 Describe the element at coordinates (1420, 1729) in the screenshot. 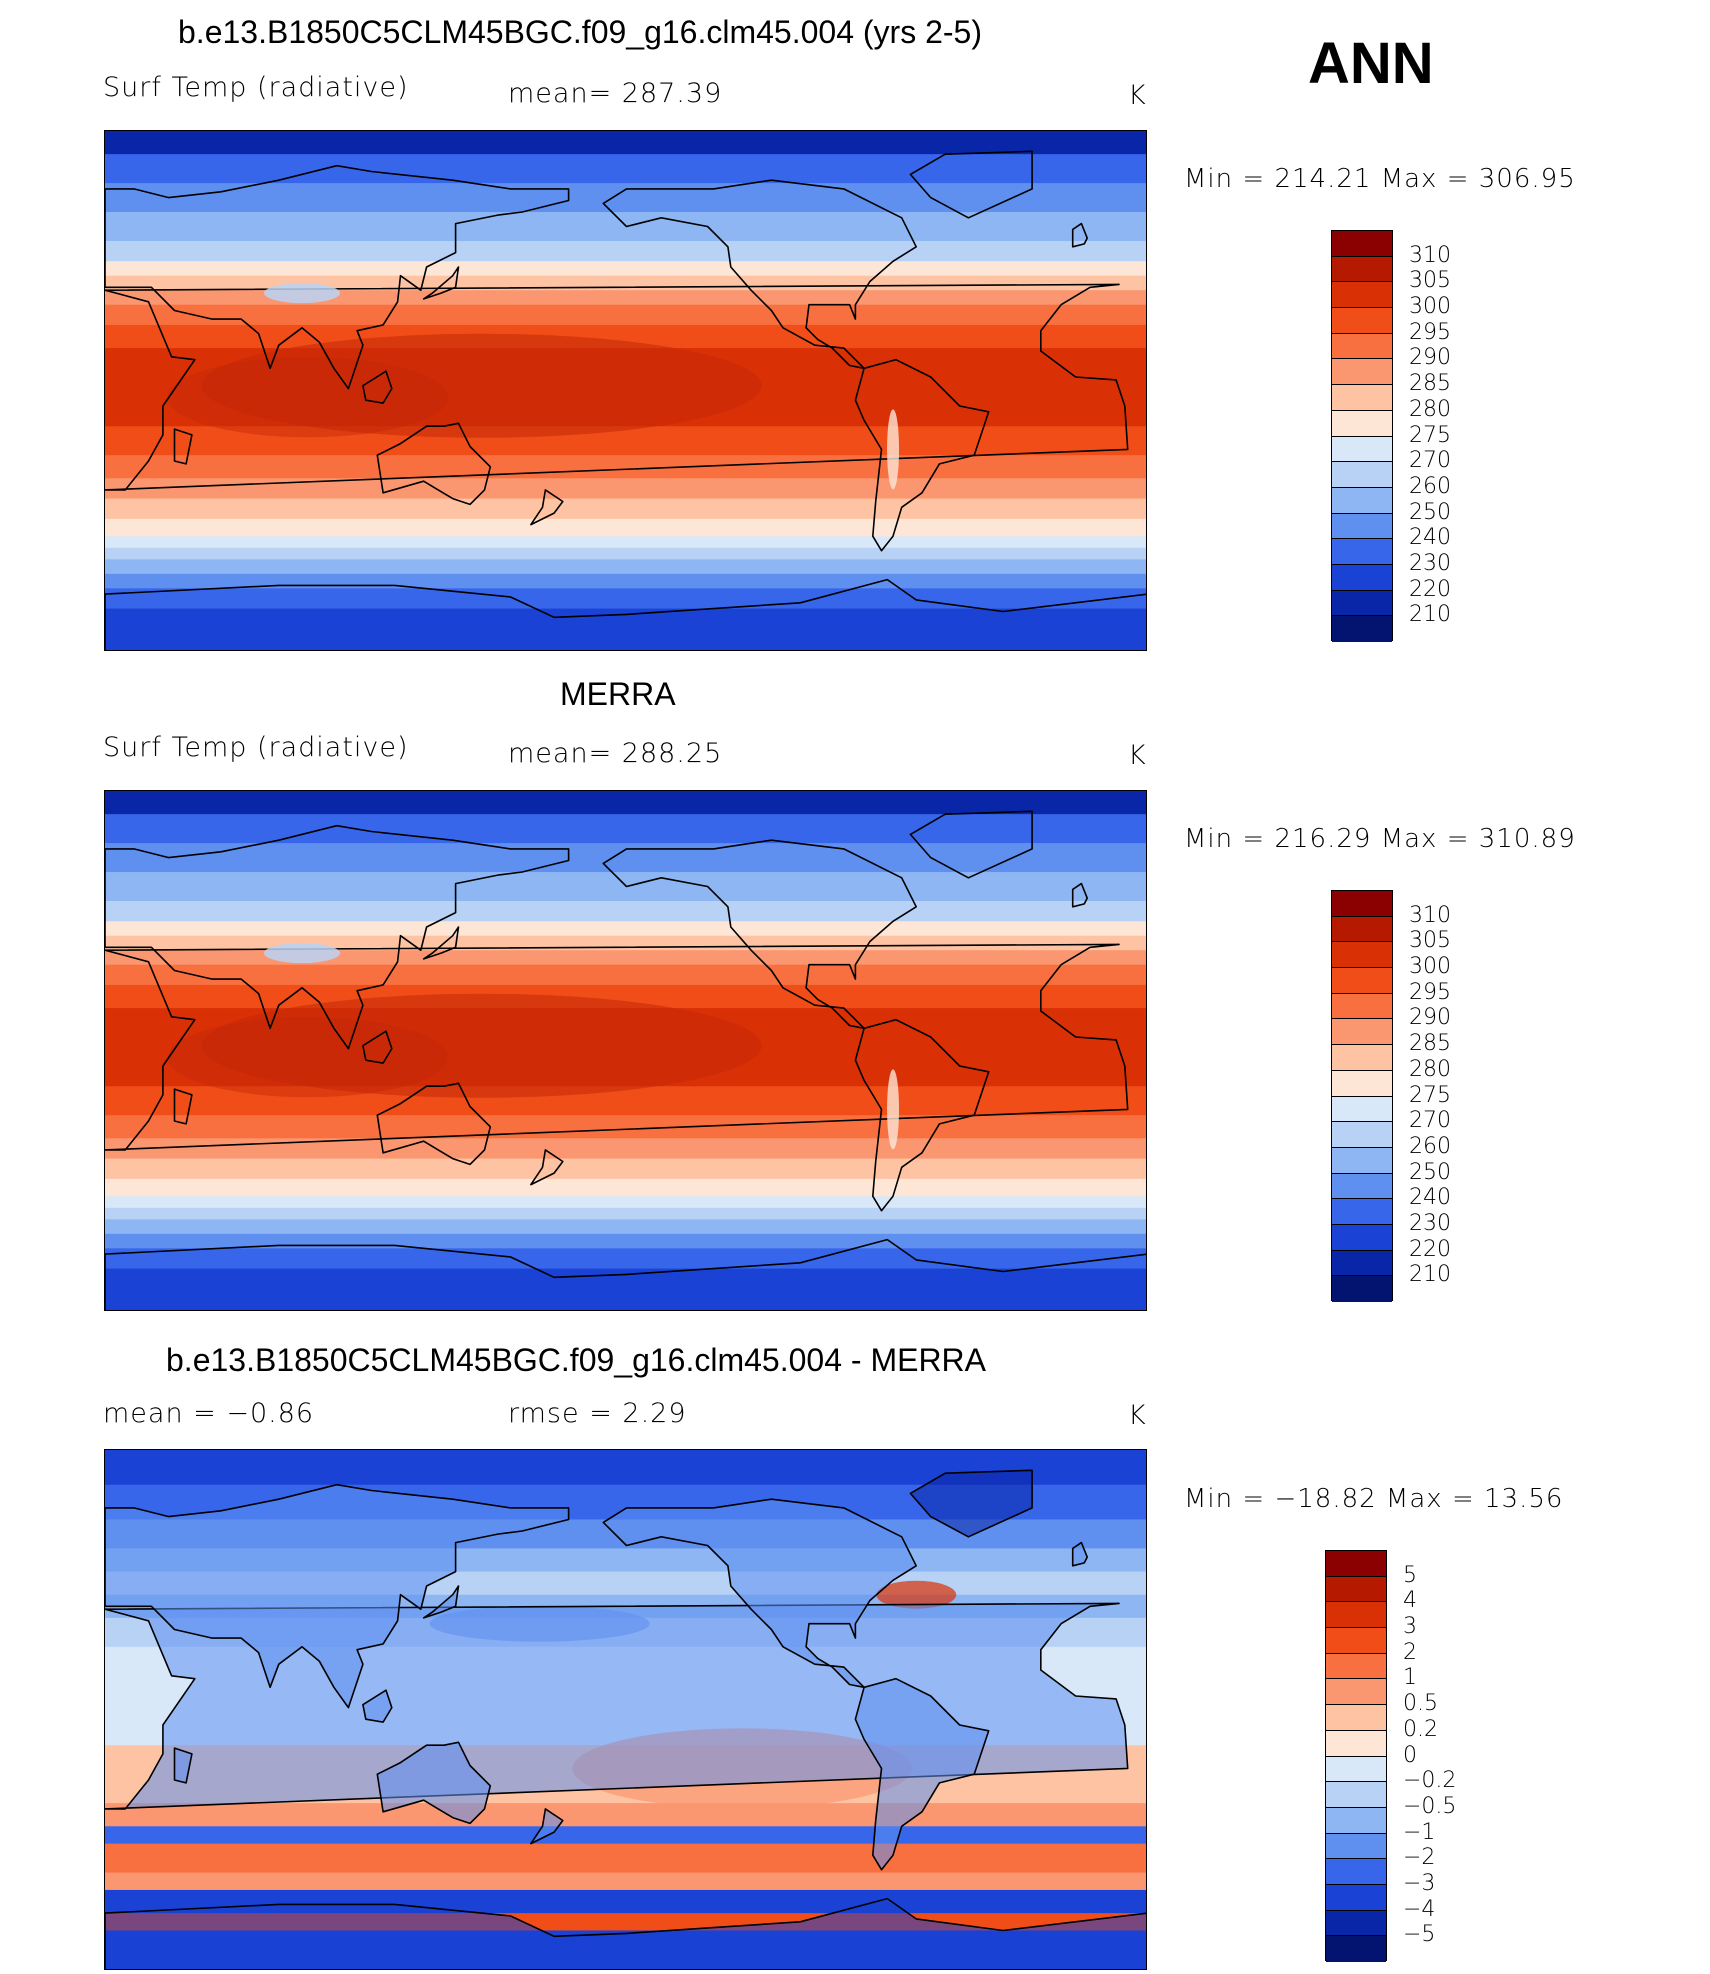

I see `colorbar-tick-label: 0.2` at that location.